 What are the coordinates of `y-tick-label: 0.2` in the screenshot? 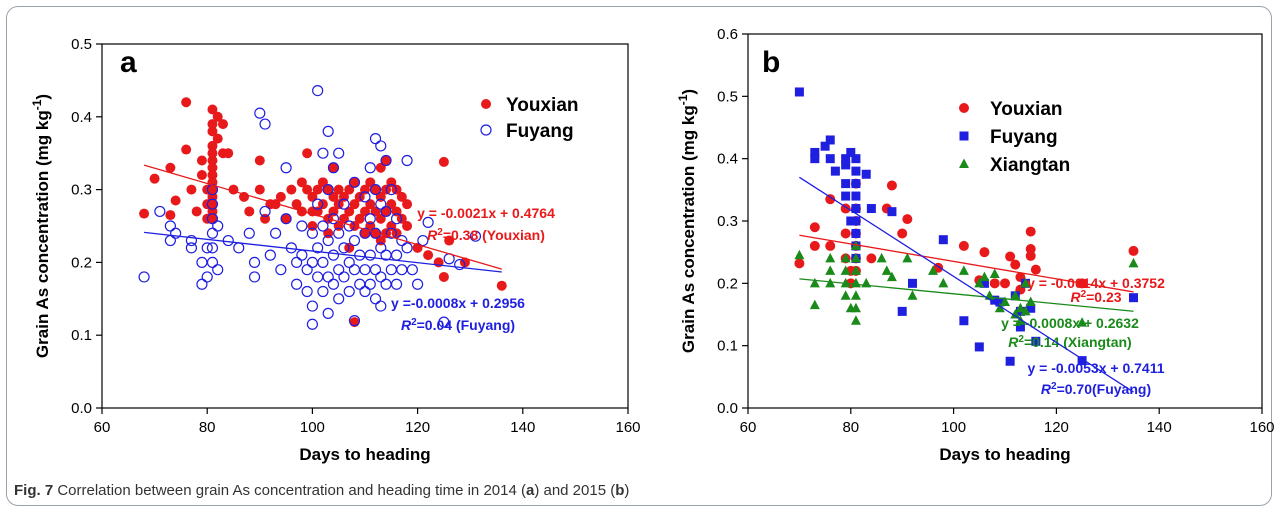 It's located at (727, 283).